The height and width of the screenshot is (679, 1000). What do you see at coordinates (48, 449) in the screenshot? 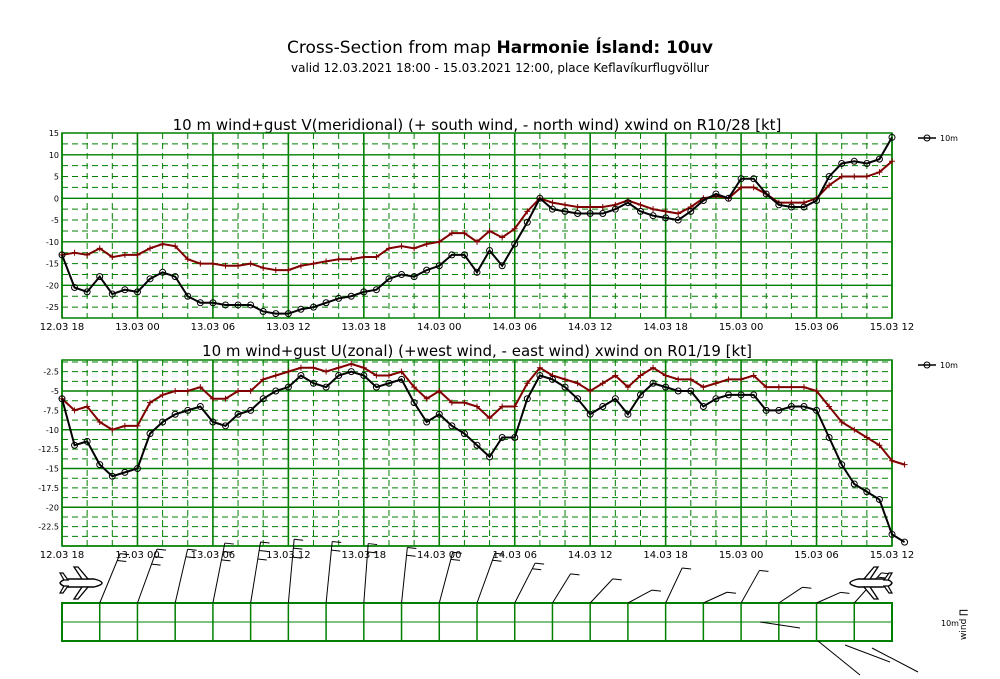
I see `y-tick-label: -12.5` at bounding box center [48, 449].